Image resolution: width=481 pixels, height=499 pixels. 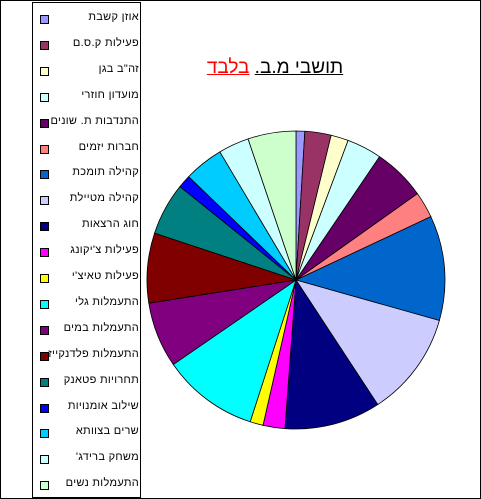 I want to click on legend-label: אוזן קשבת, so click(x=113, y=17).